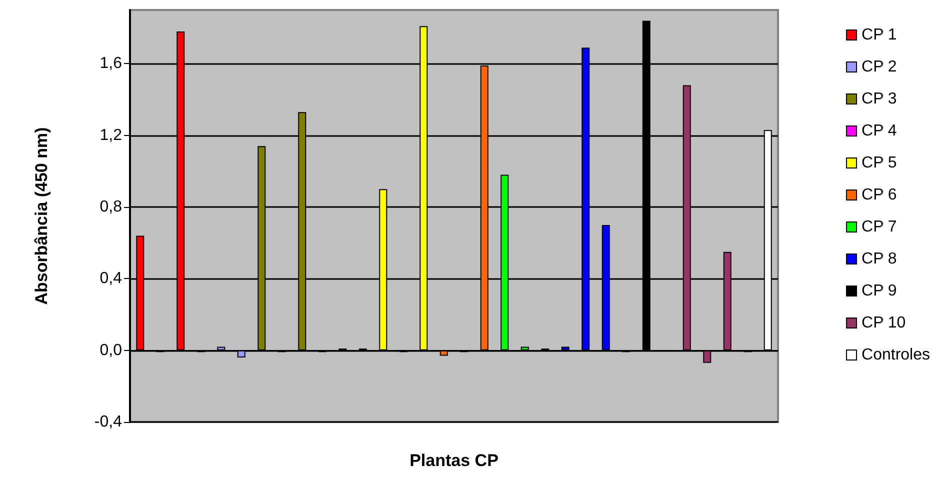 The height and width of the screenshot is (477, 935). I want to click on x-axis-title: Plantas CP, so click(454, 460).